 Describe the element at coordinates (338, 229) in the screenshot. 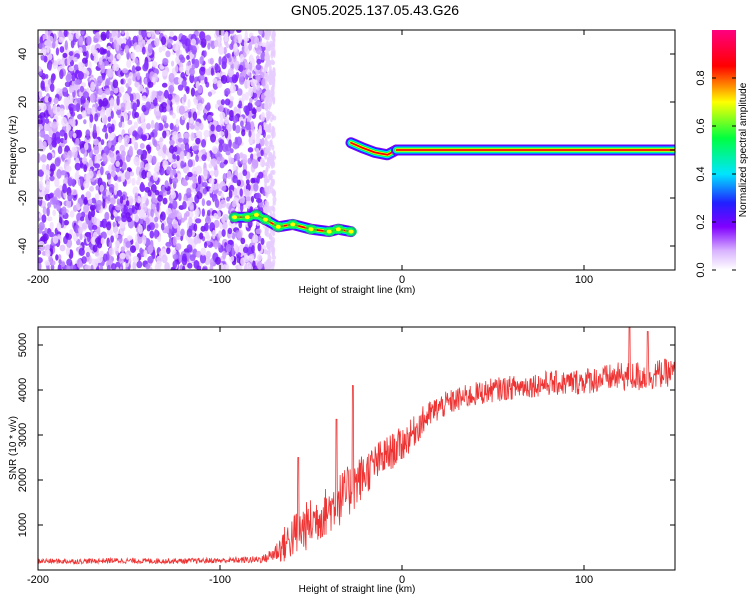

I see `spectrogram-track-blob` at that location.